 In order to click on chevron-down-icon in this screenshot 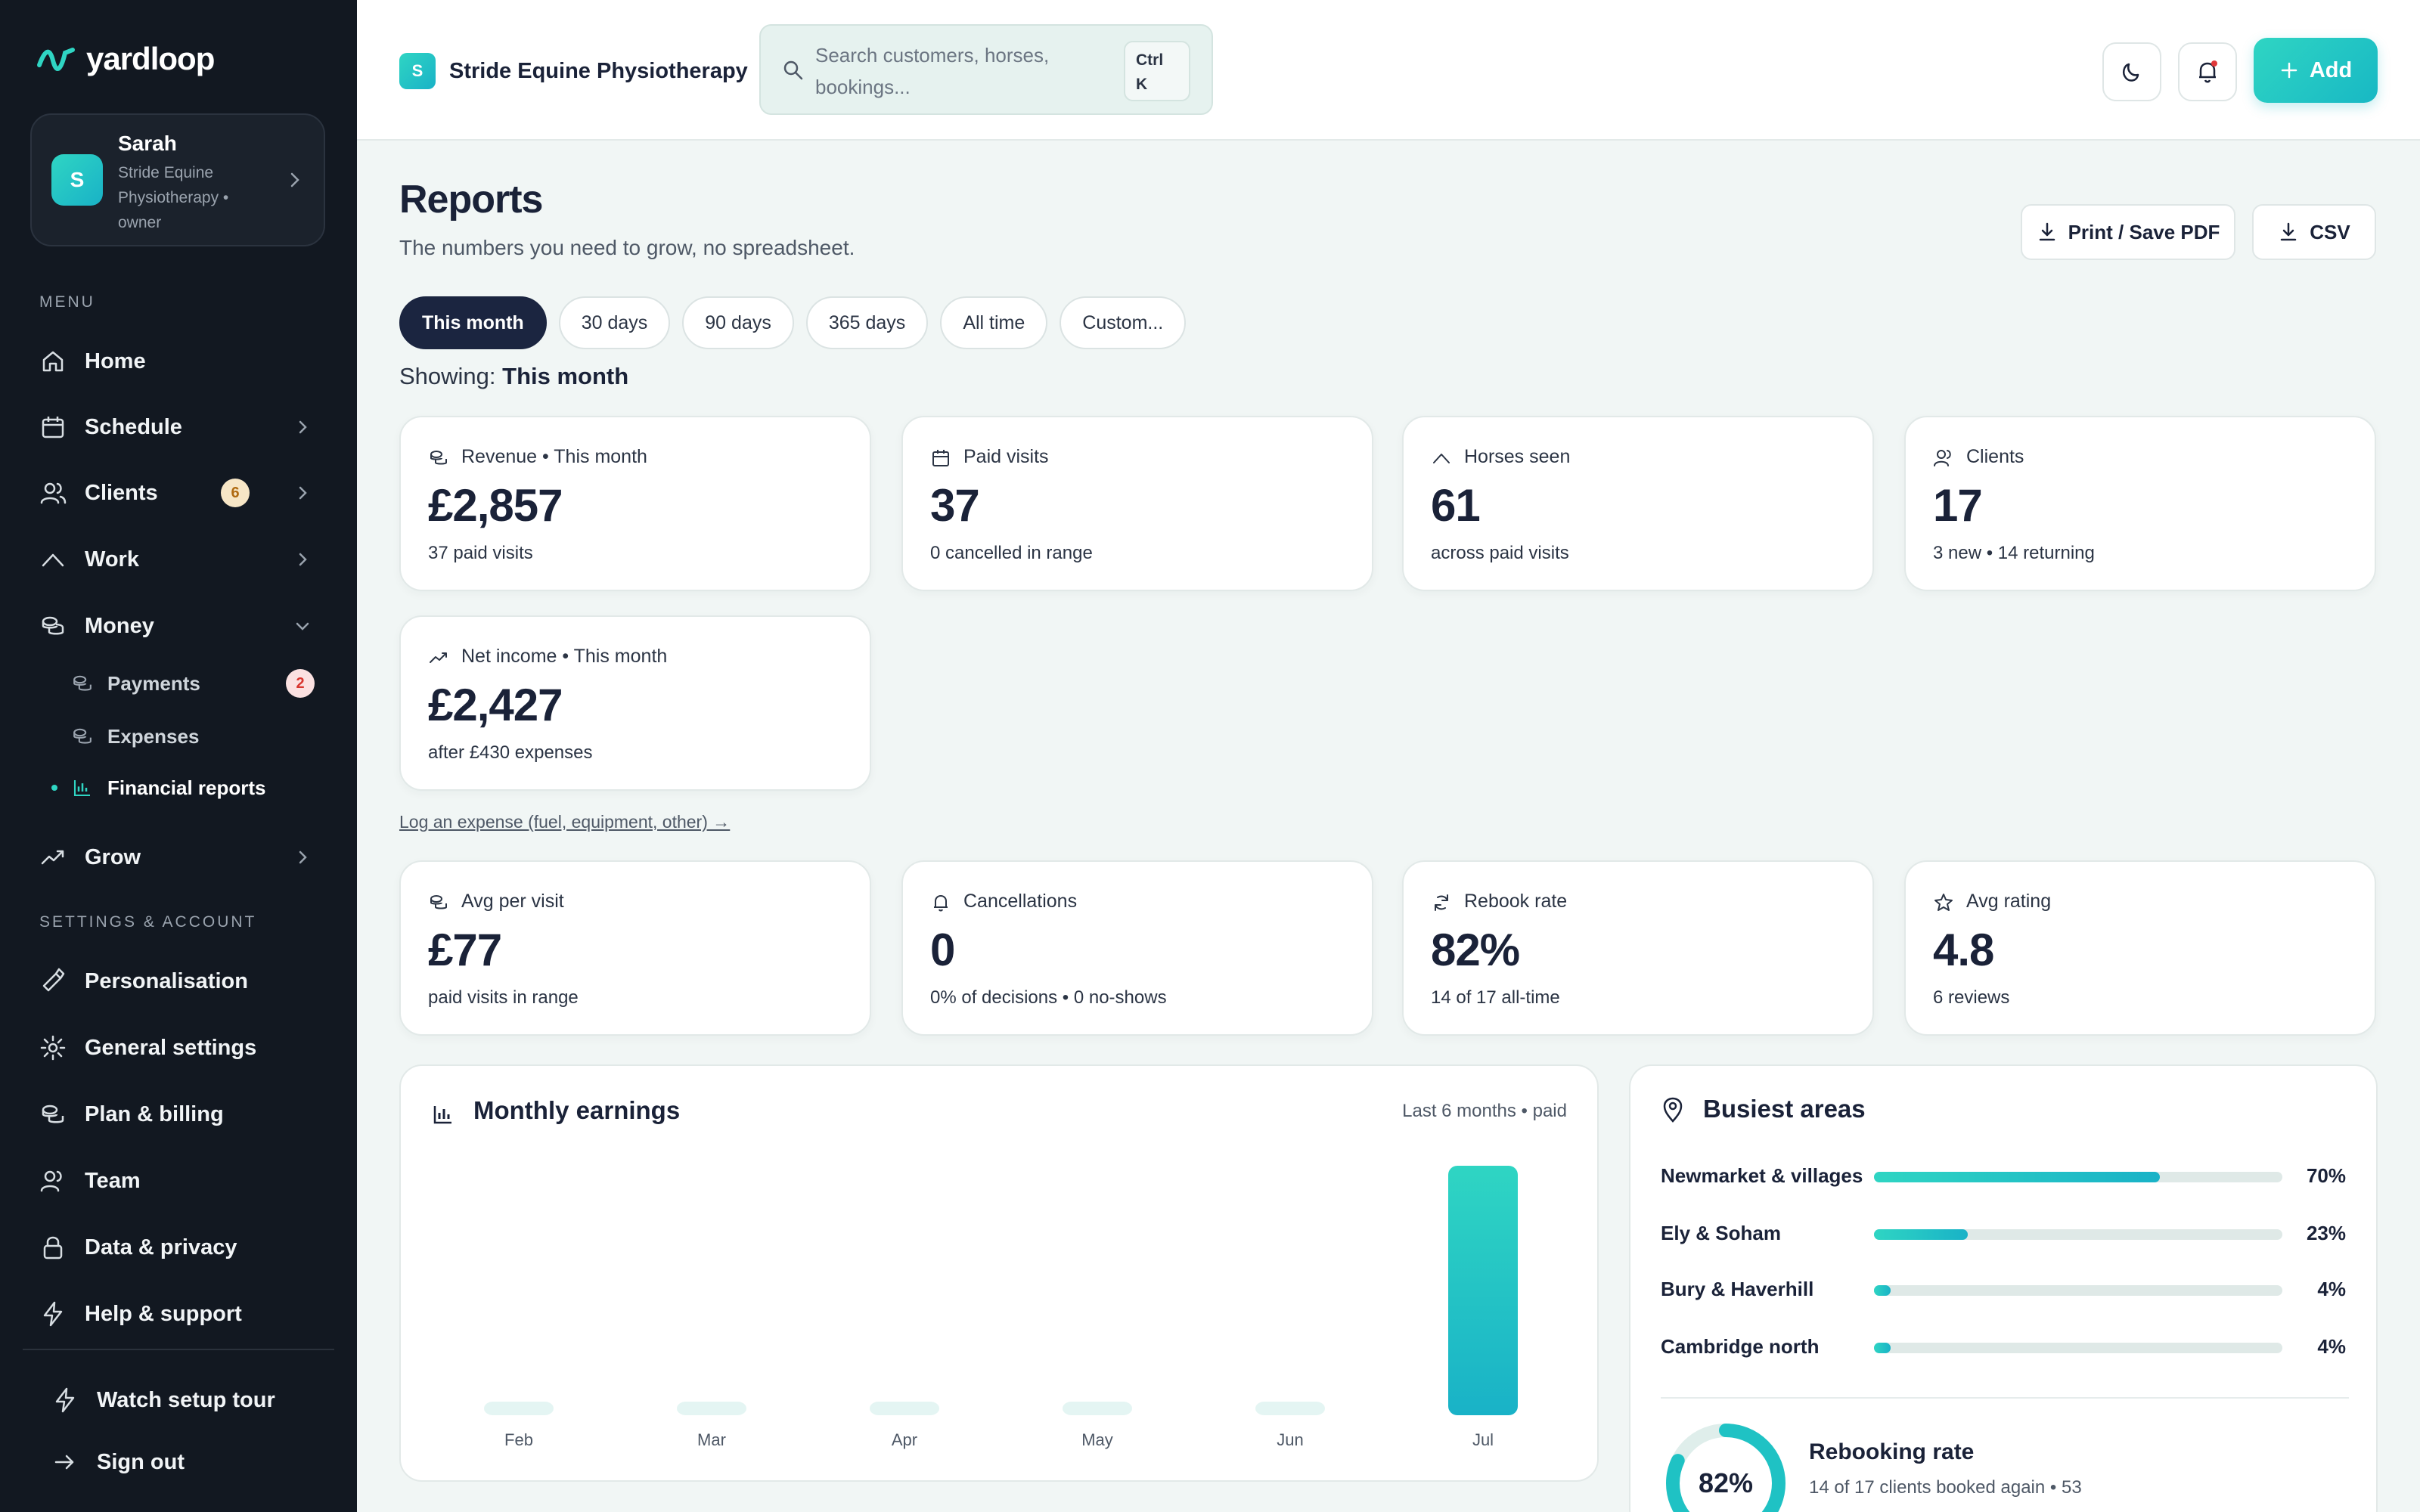, I will do `click(302, 626)`.